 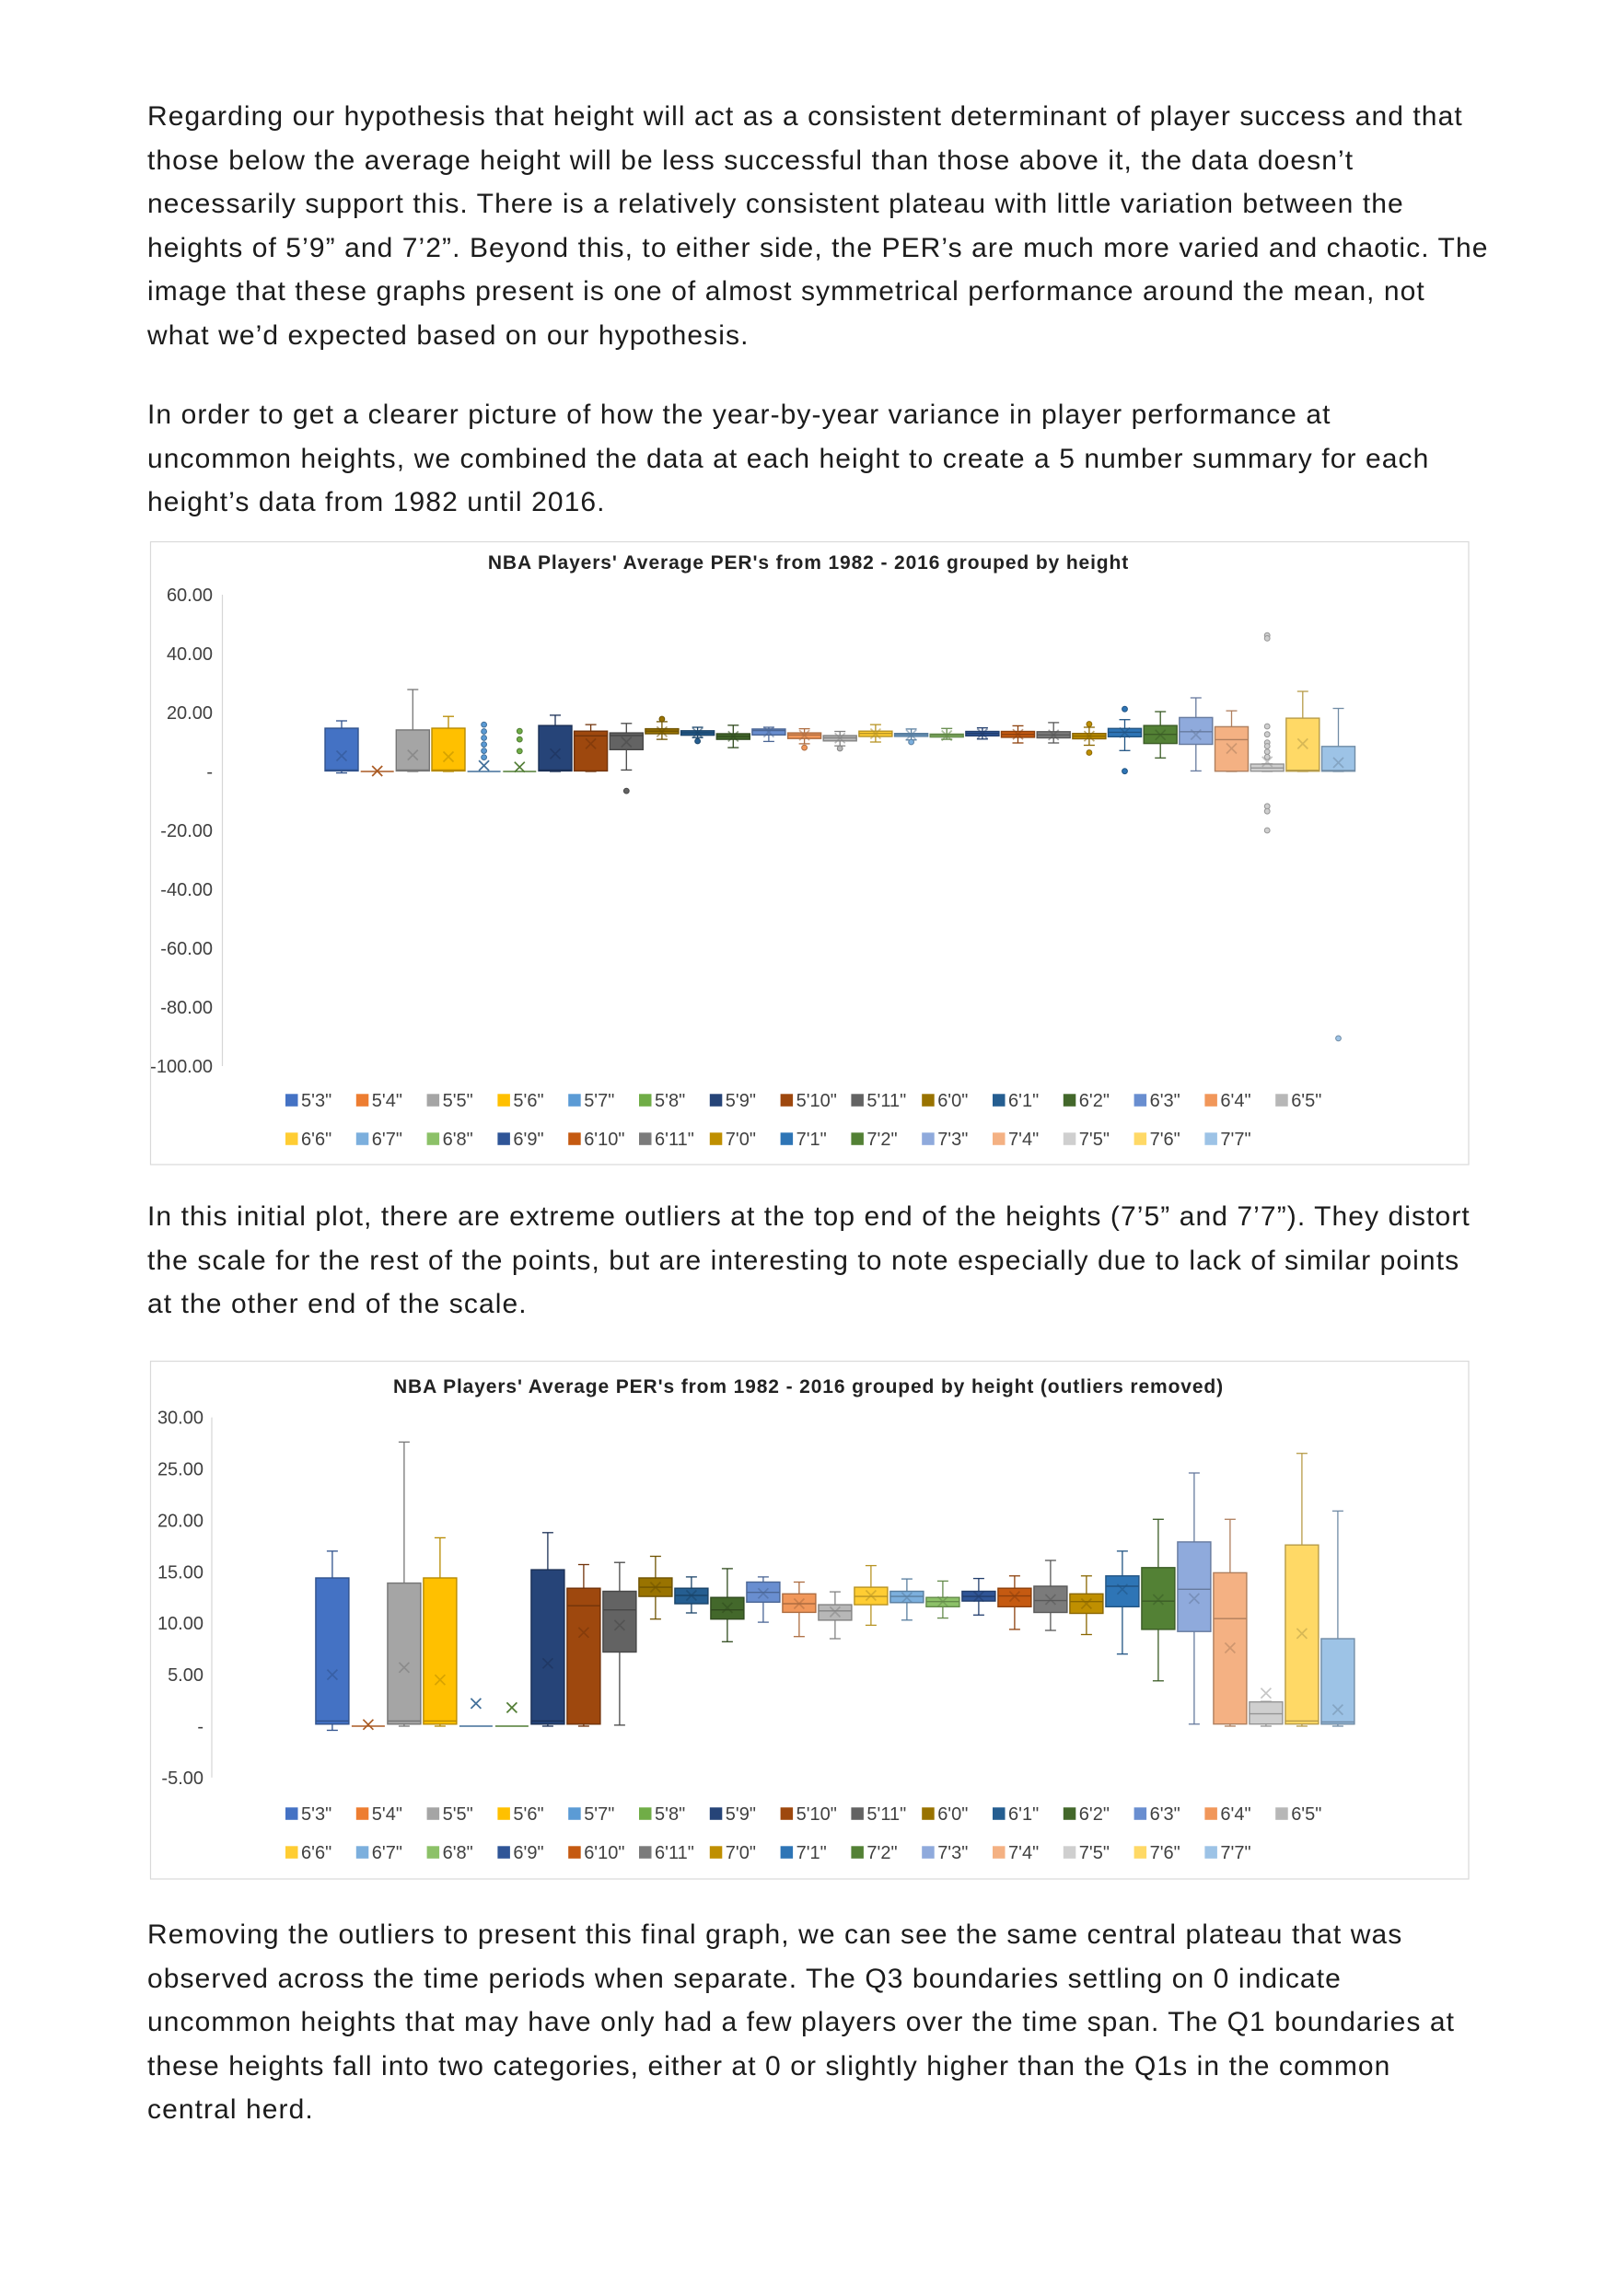 What do you see at coordinates (181, 1067) in the screenshot?
I see `svg-text: -100.00` at bounding box center [181, 1067].